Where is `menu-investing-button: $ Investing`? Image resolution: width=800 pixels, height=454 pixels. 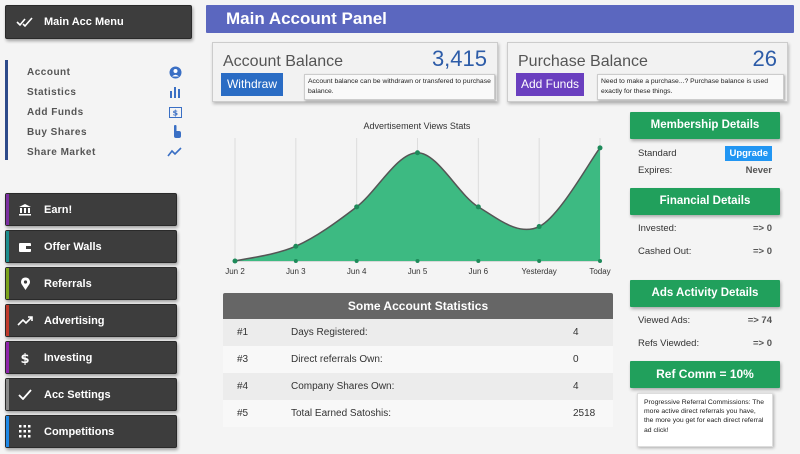
menu-investing-button: $ Investing is located at coordinates (91, 357).